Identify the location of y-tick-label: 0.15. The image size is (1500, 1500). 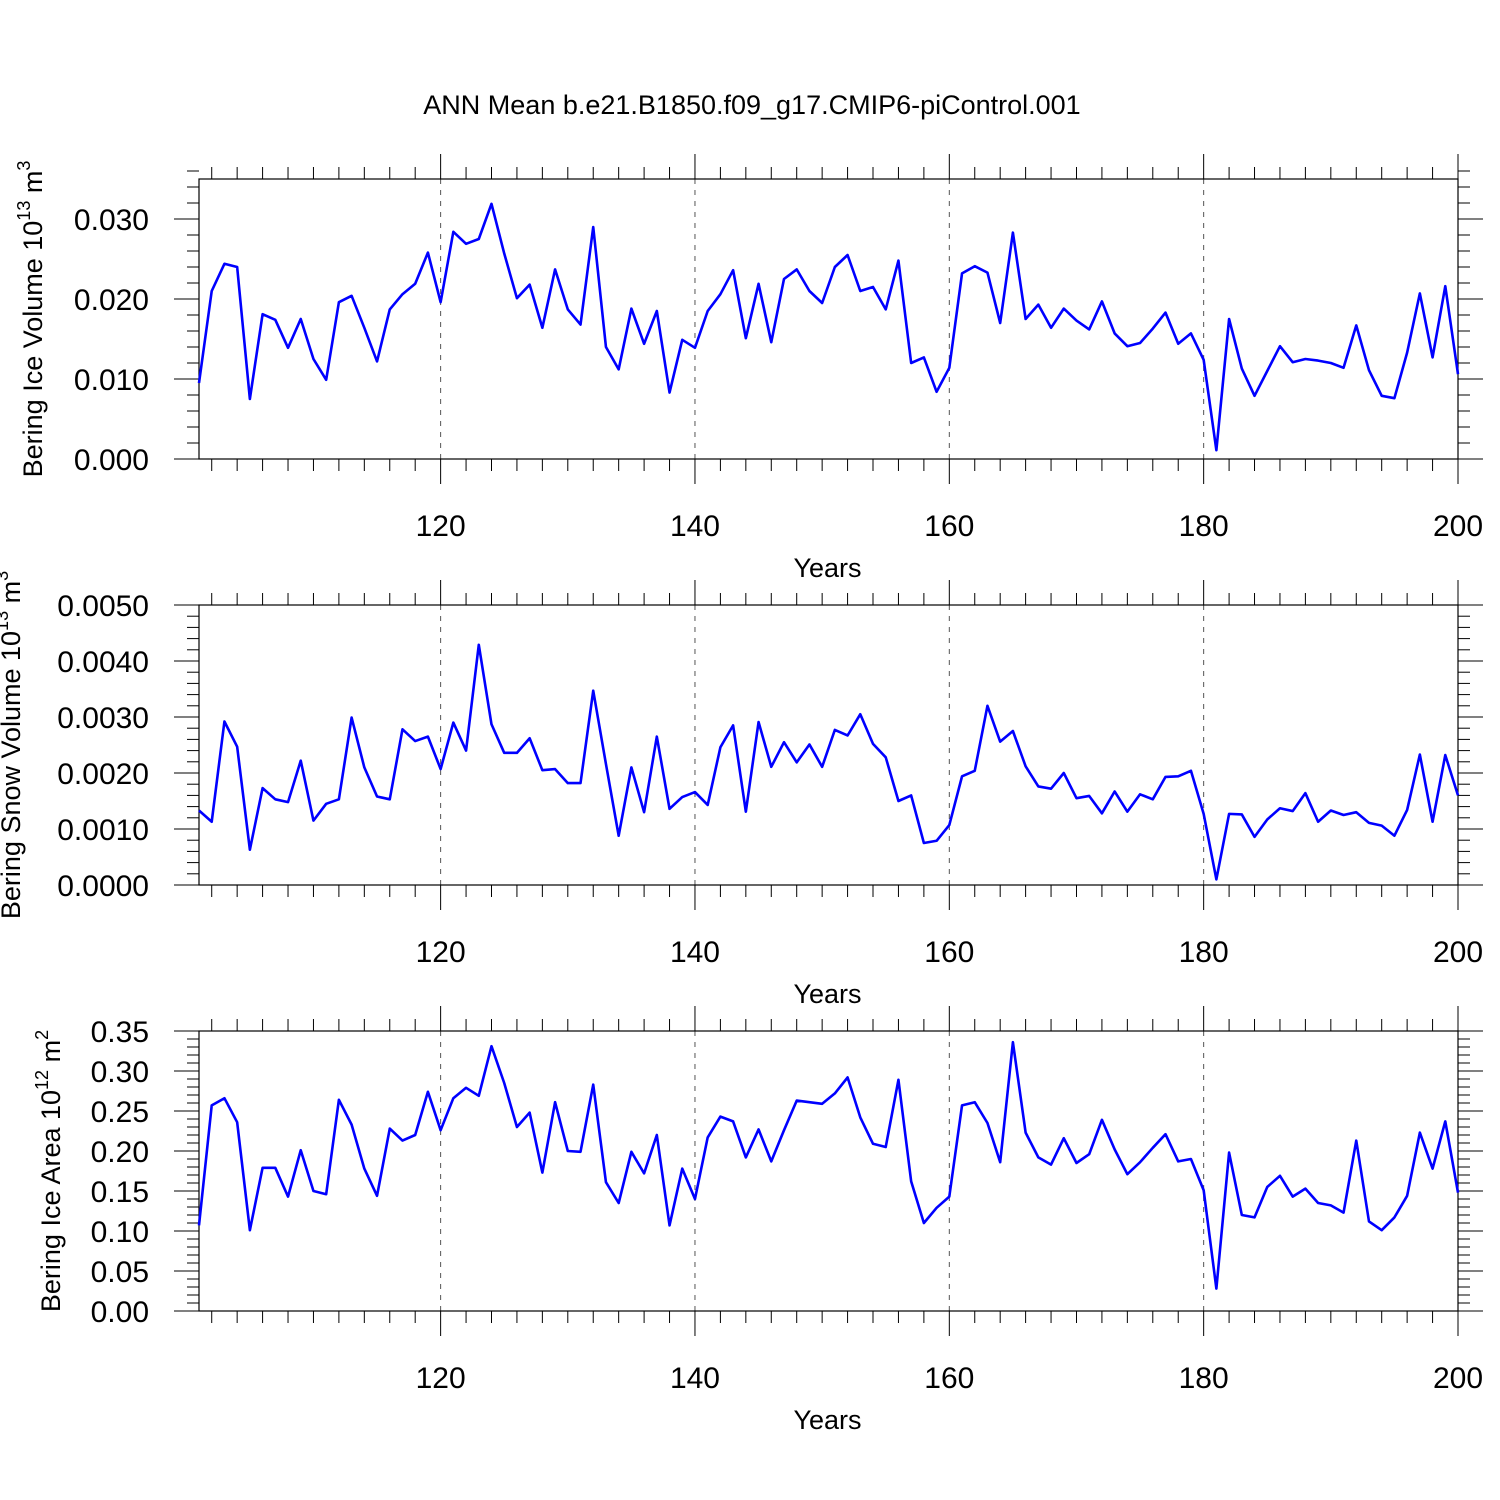
(120, 1192).